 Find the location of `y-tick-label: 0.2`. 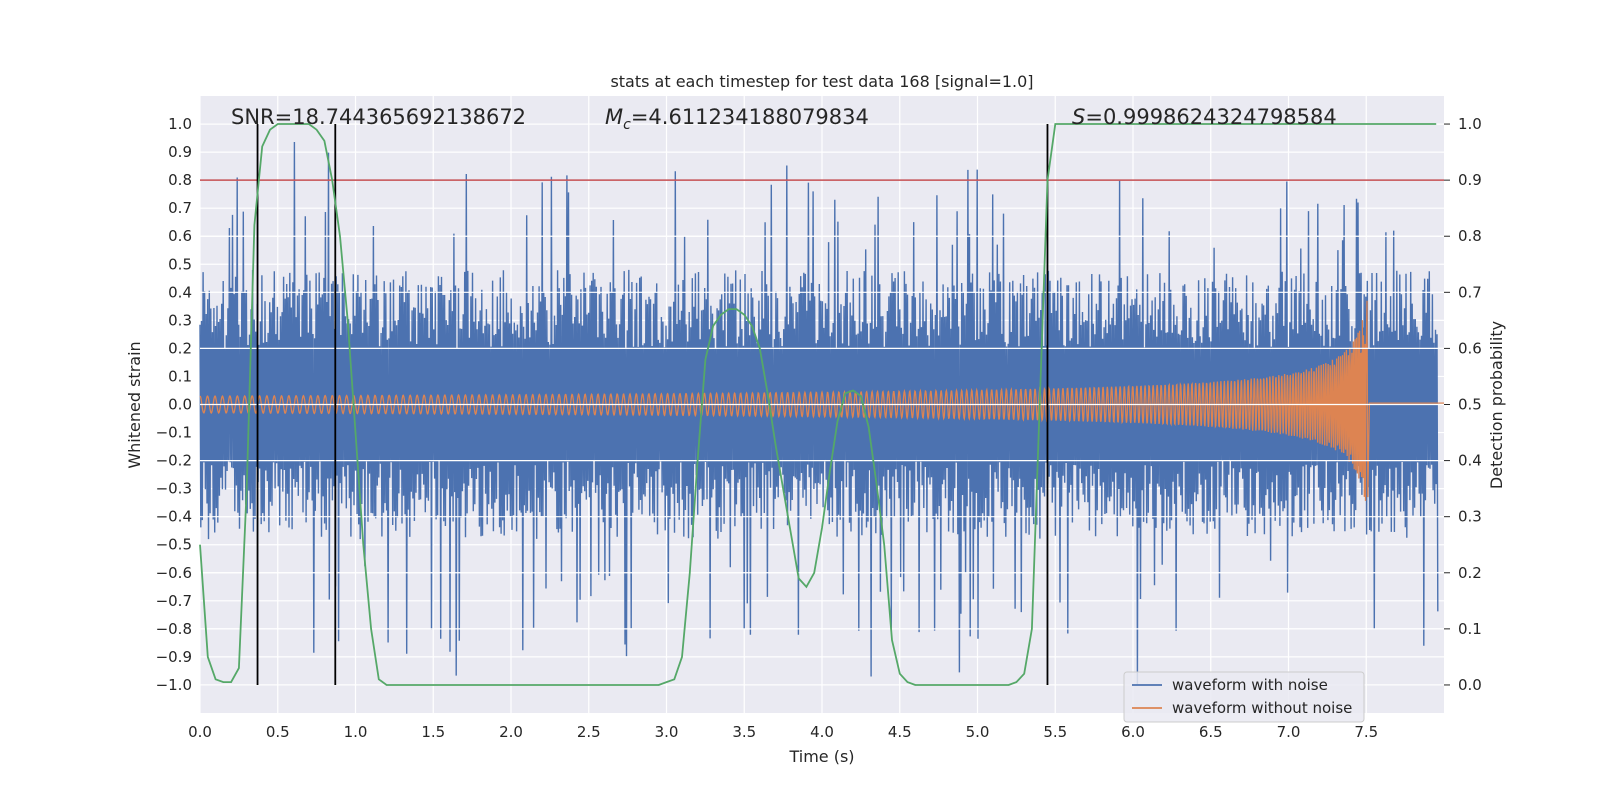

y-tick-label: 0.2 is located at coordinates (180, 348).